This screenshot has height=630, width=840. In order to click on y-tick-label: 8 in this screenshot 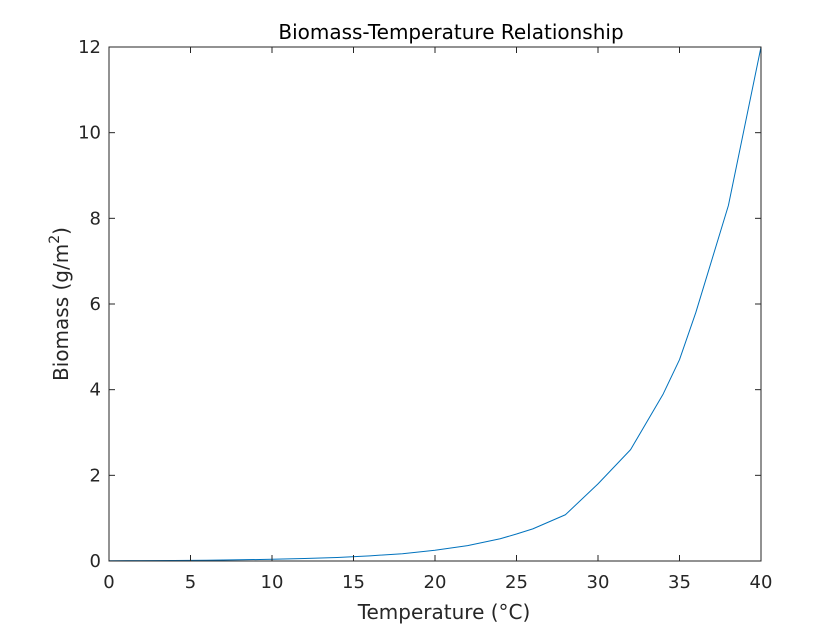, I will do `click(95, 218)`.